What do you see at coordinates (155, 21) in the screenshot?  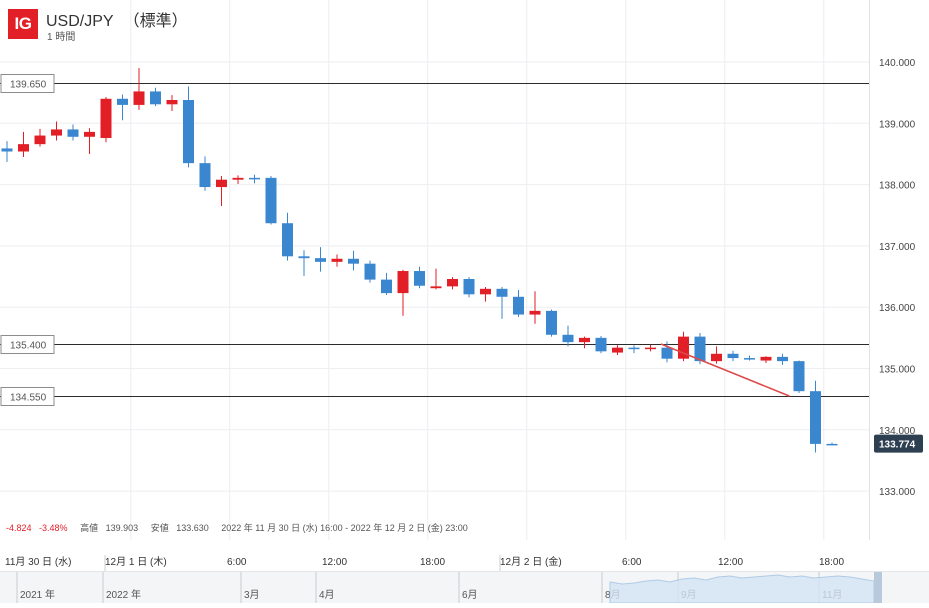 I see `instrument-variant: （標準）` at bounding box center [155, 21].